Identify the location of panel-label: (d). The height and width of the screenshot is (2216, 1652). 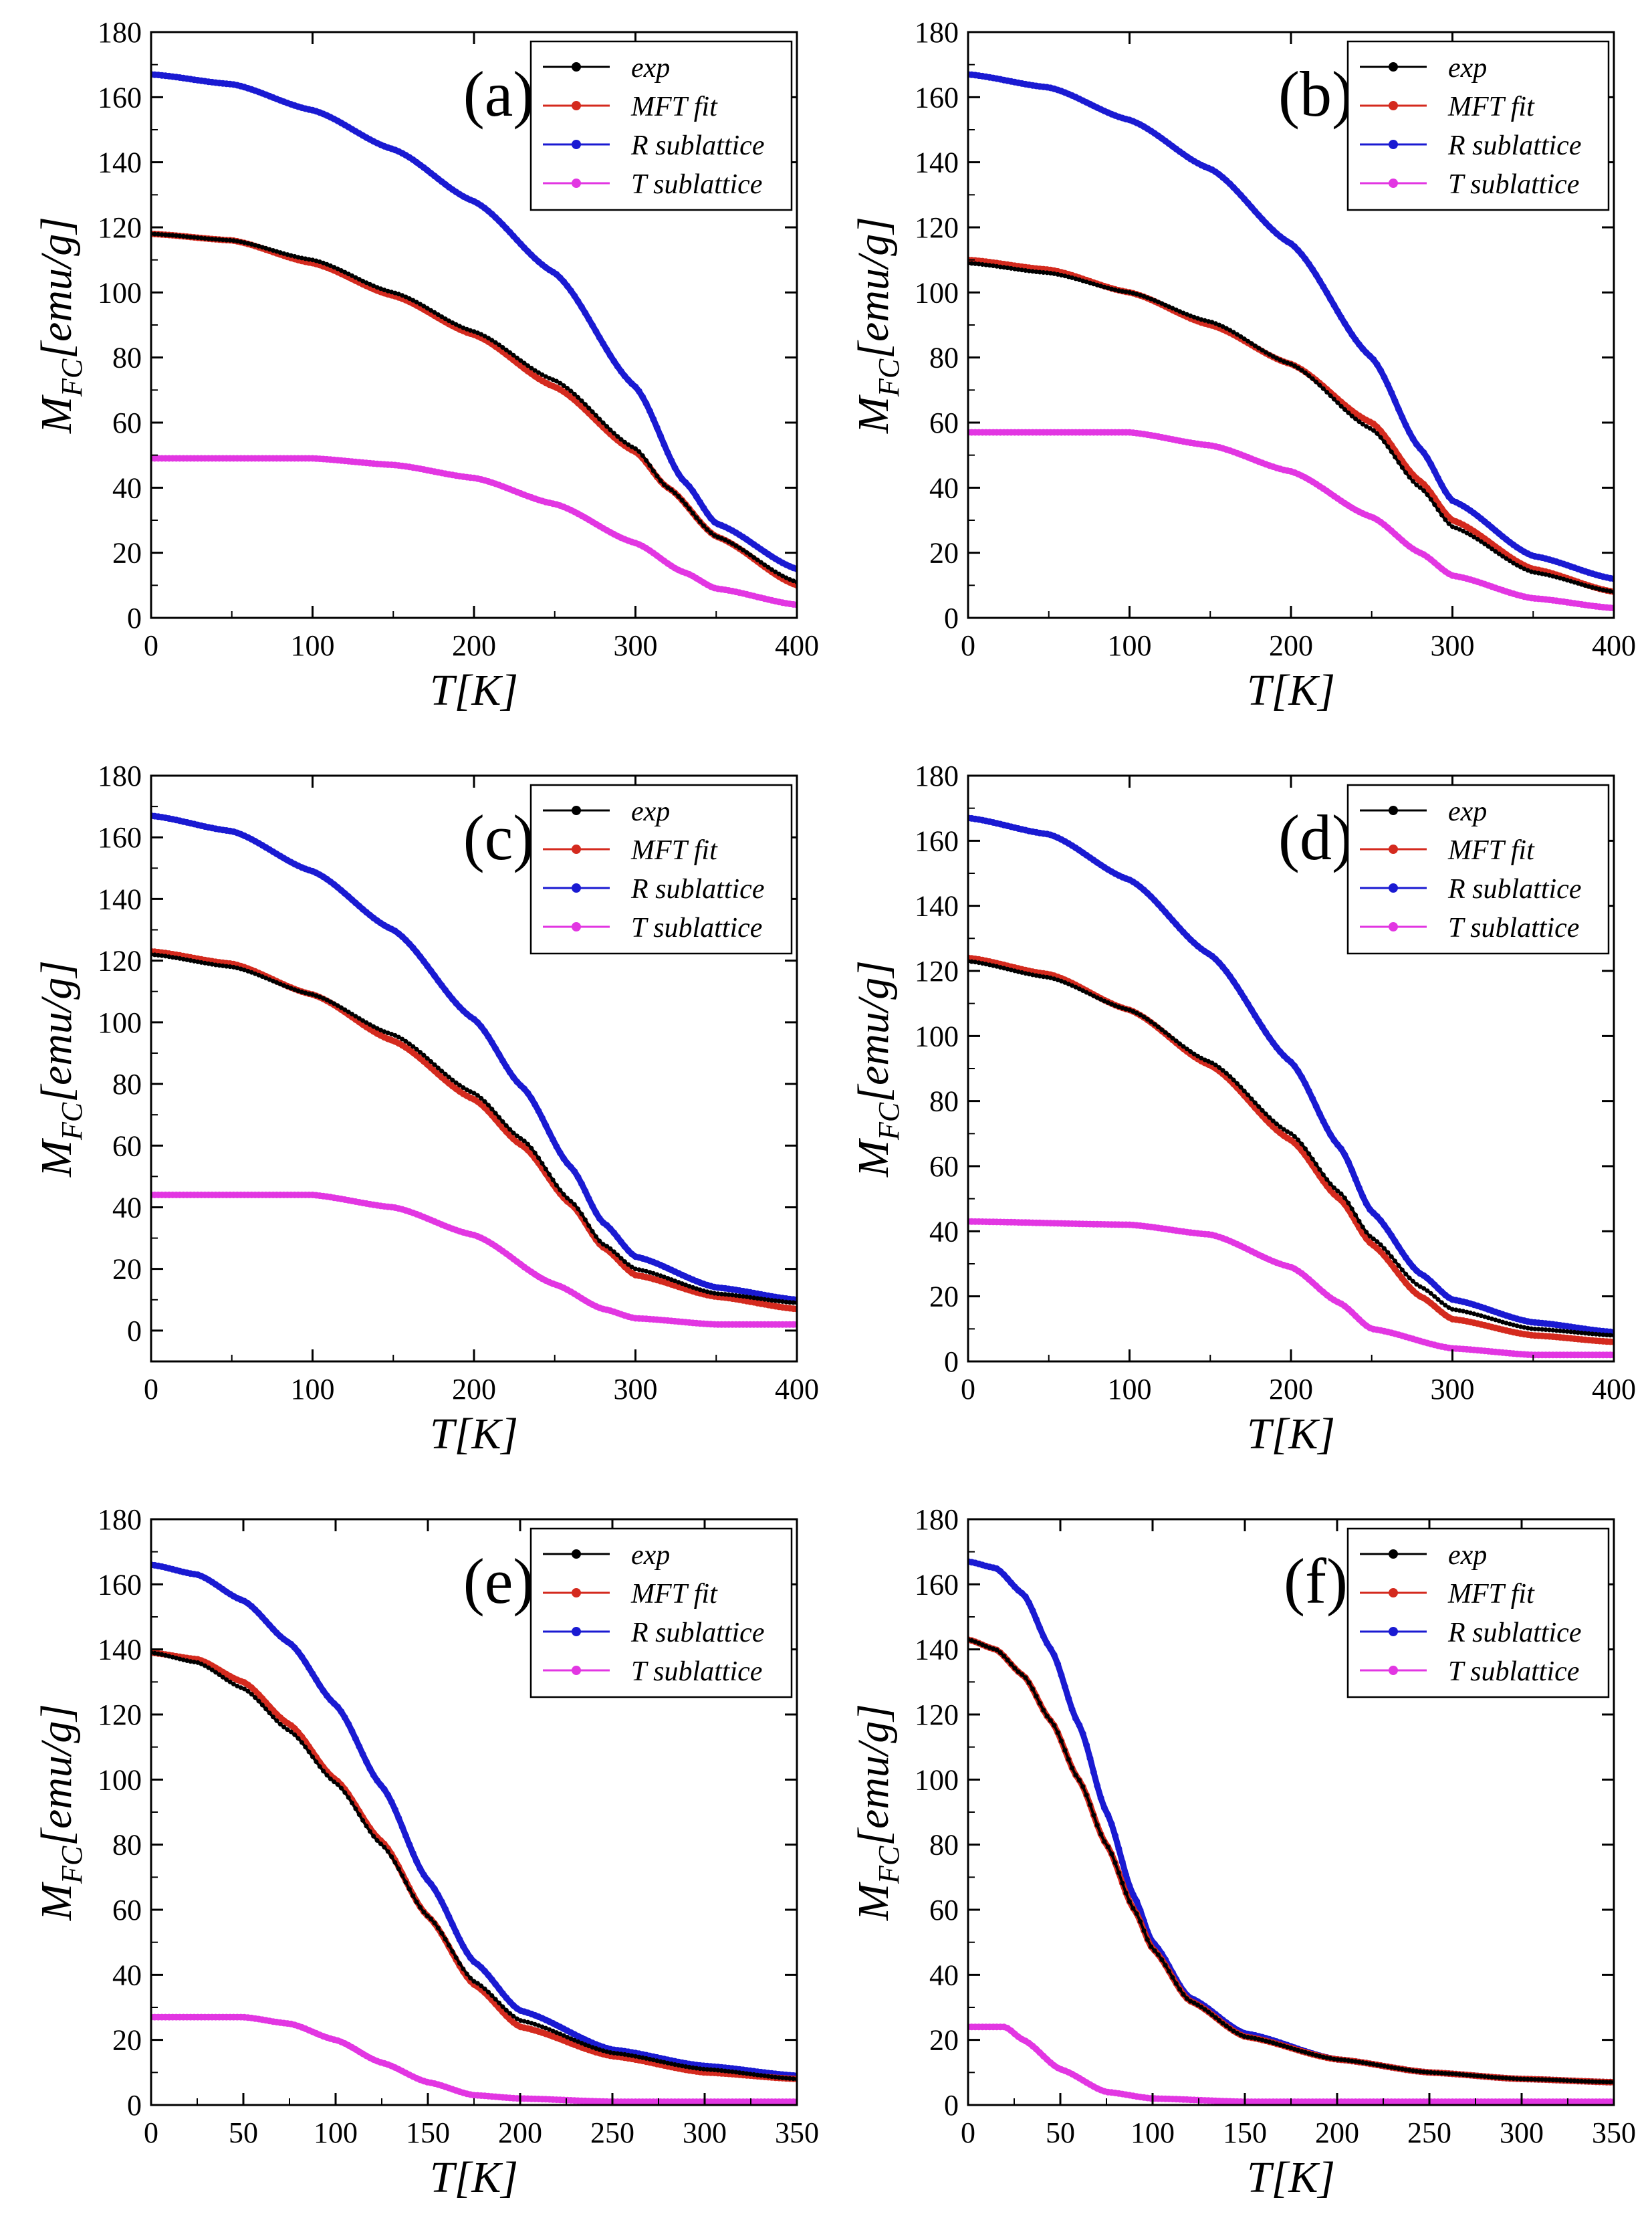
(1316, 837).